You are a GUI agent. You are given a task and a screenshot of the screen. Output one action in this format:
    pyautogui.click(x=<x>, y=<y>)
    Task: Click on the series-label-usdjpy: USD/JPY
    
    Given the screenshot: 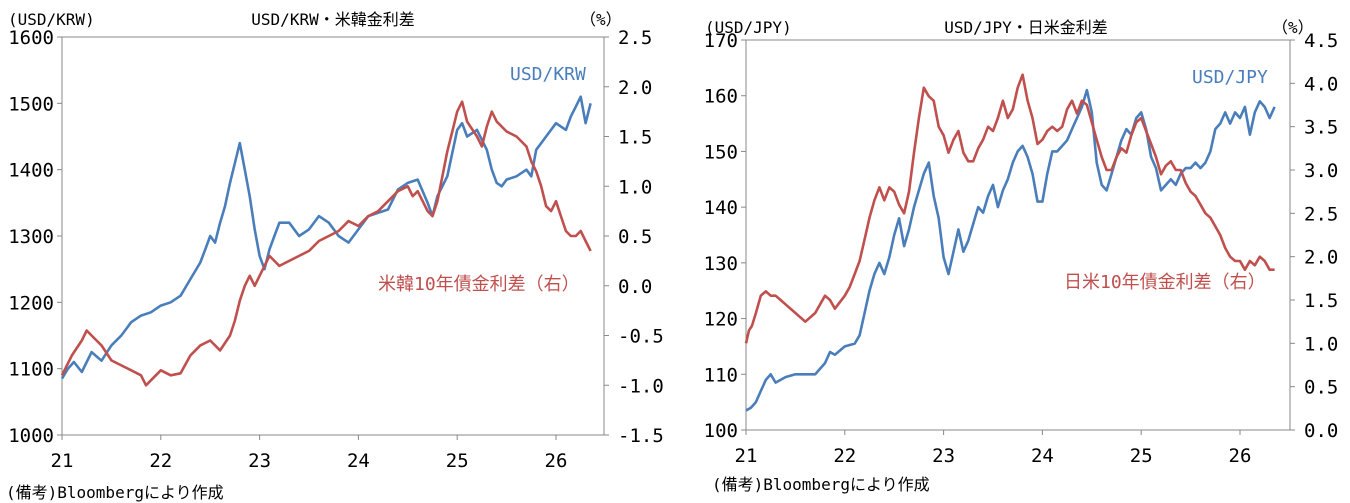 What is the action you would take?
    pyautogui.click(x=1230, y=77)
    